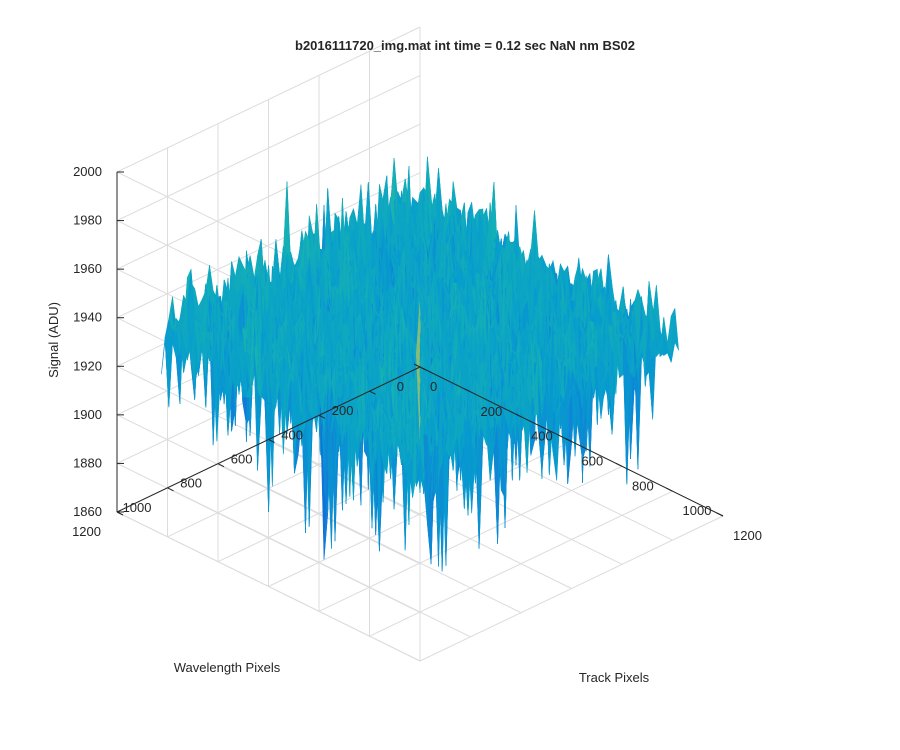 The width and height of the screenshot is (900, 750). What do you see at coordinates (747, 535) in the screenshot?
I see `x-tick-label: 1200` at bounding box center [747, 535].